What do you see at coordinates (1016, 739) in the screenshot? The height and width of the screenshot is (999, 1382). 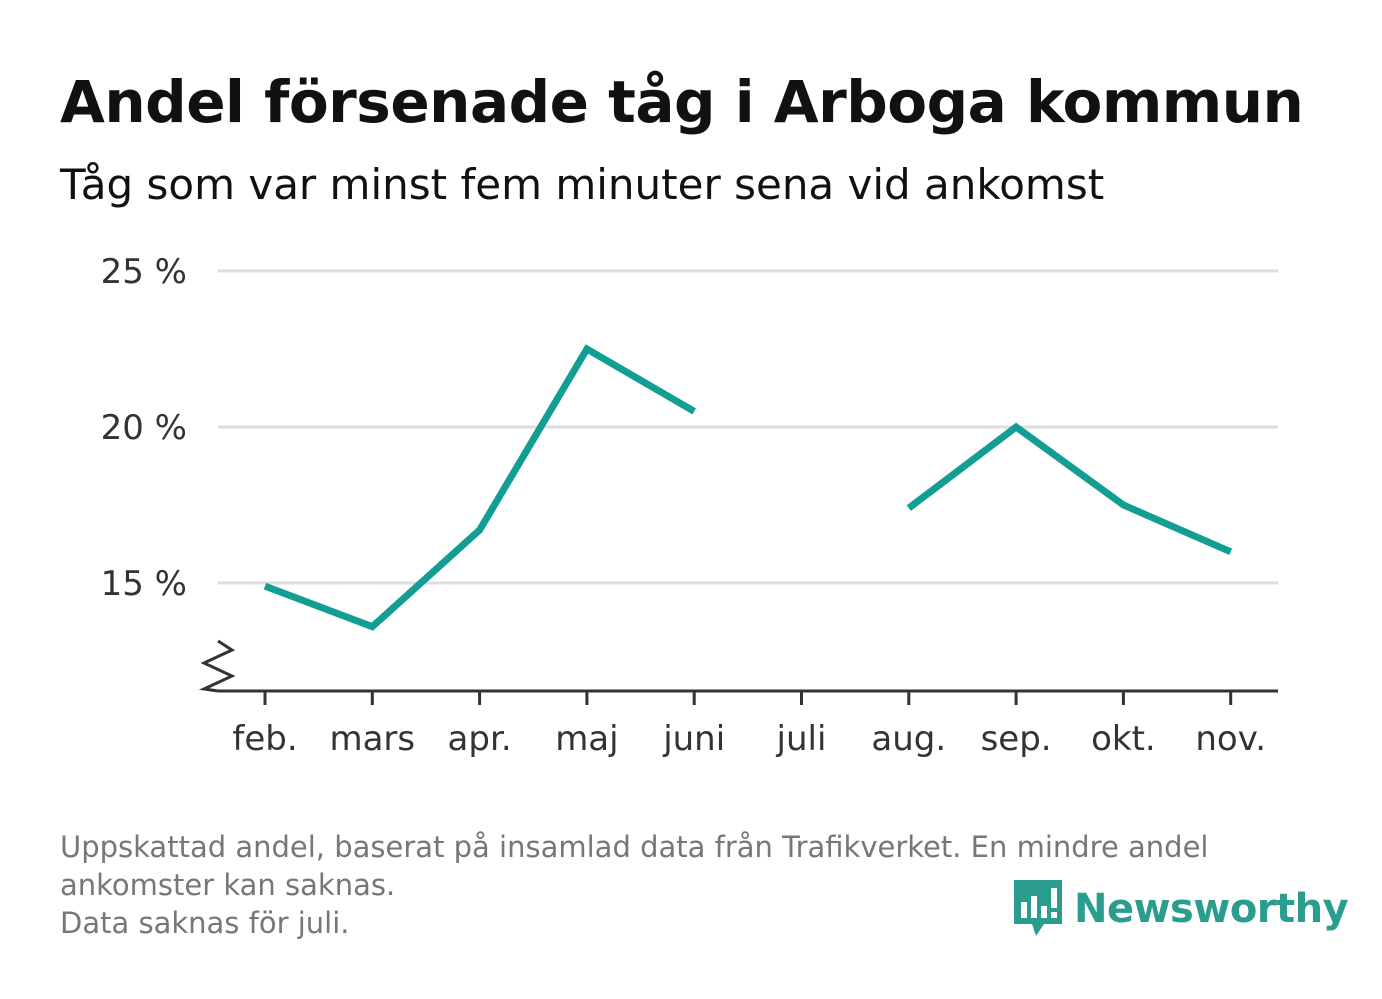 I see `x-tick-label: sep.` at bounding box center [1016, 739].